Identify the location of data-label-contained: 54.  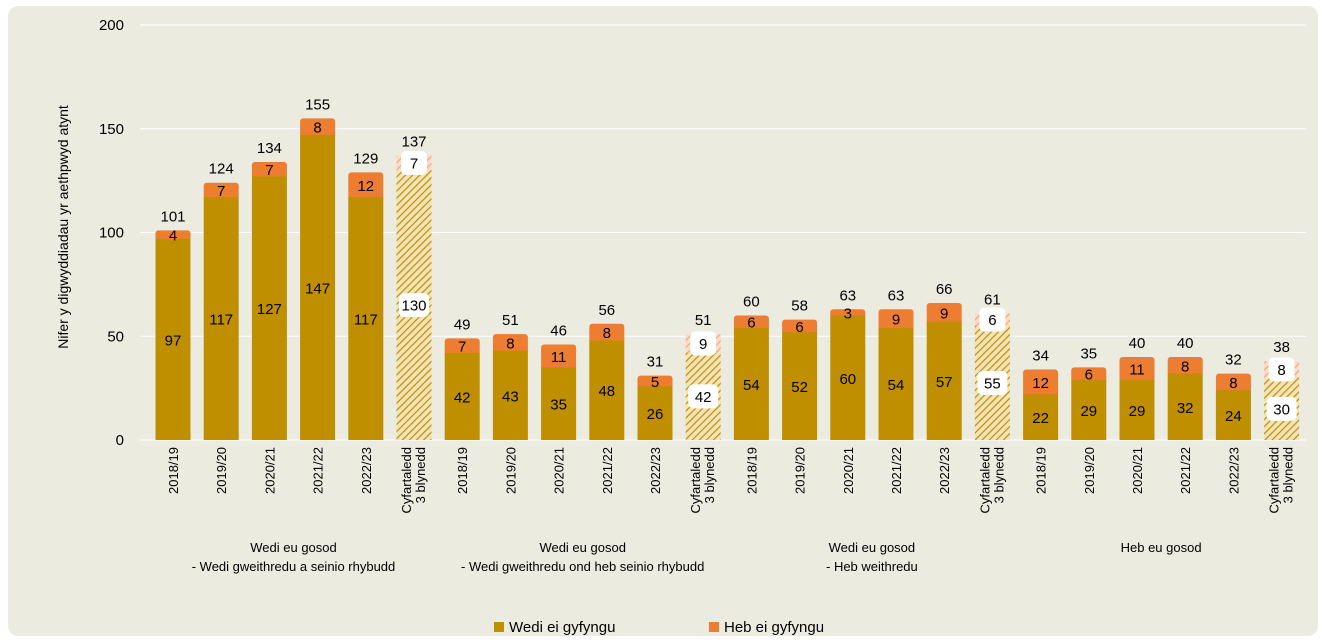
(896, 385).